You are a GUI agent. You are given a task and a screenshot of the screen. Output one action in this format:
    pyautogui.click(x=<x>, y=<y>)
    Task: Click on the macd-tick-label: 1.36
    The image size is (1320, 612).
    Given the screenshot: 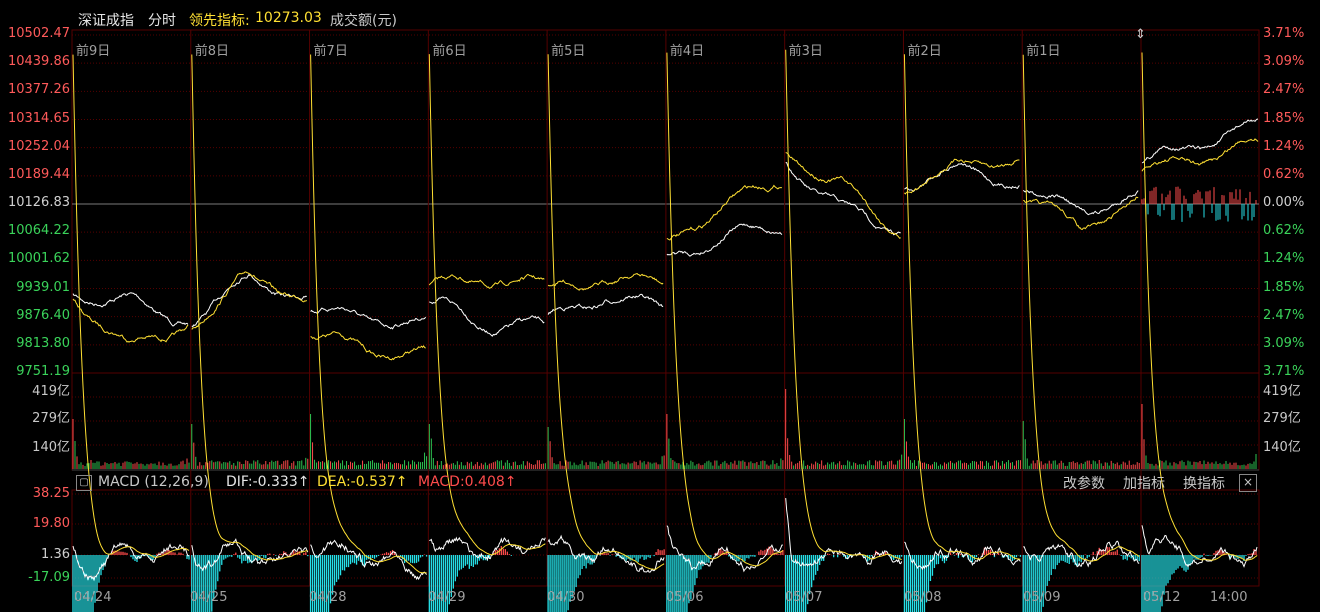 What is the action you would take?
    pyautogui.click(x=55, y=554)
    